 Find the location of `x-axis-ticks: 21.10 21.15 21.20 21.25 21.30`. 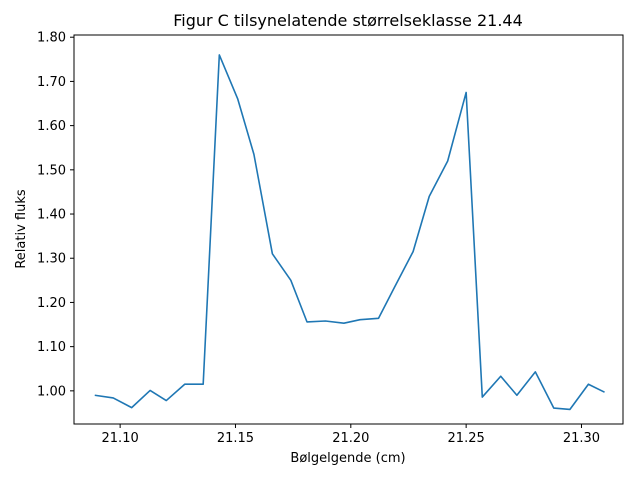

x-axis-ticks: 21.10 21.15 21.20 21.25 21.30 is located at coordinates (351, 435).